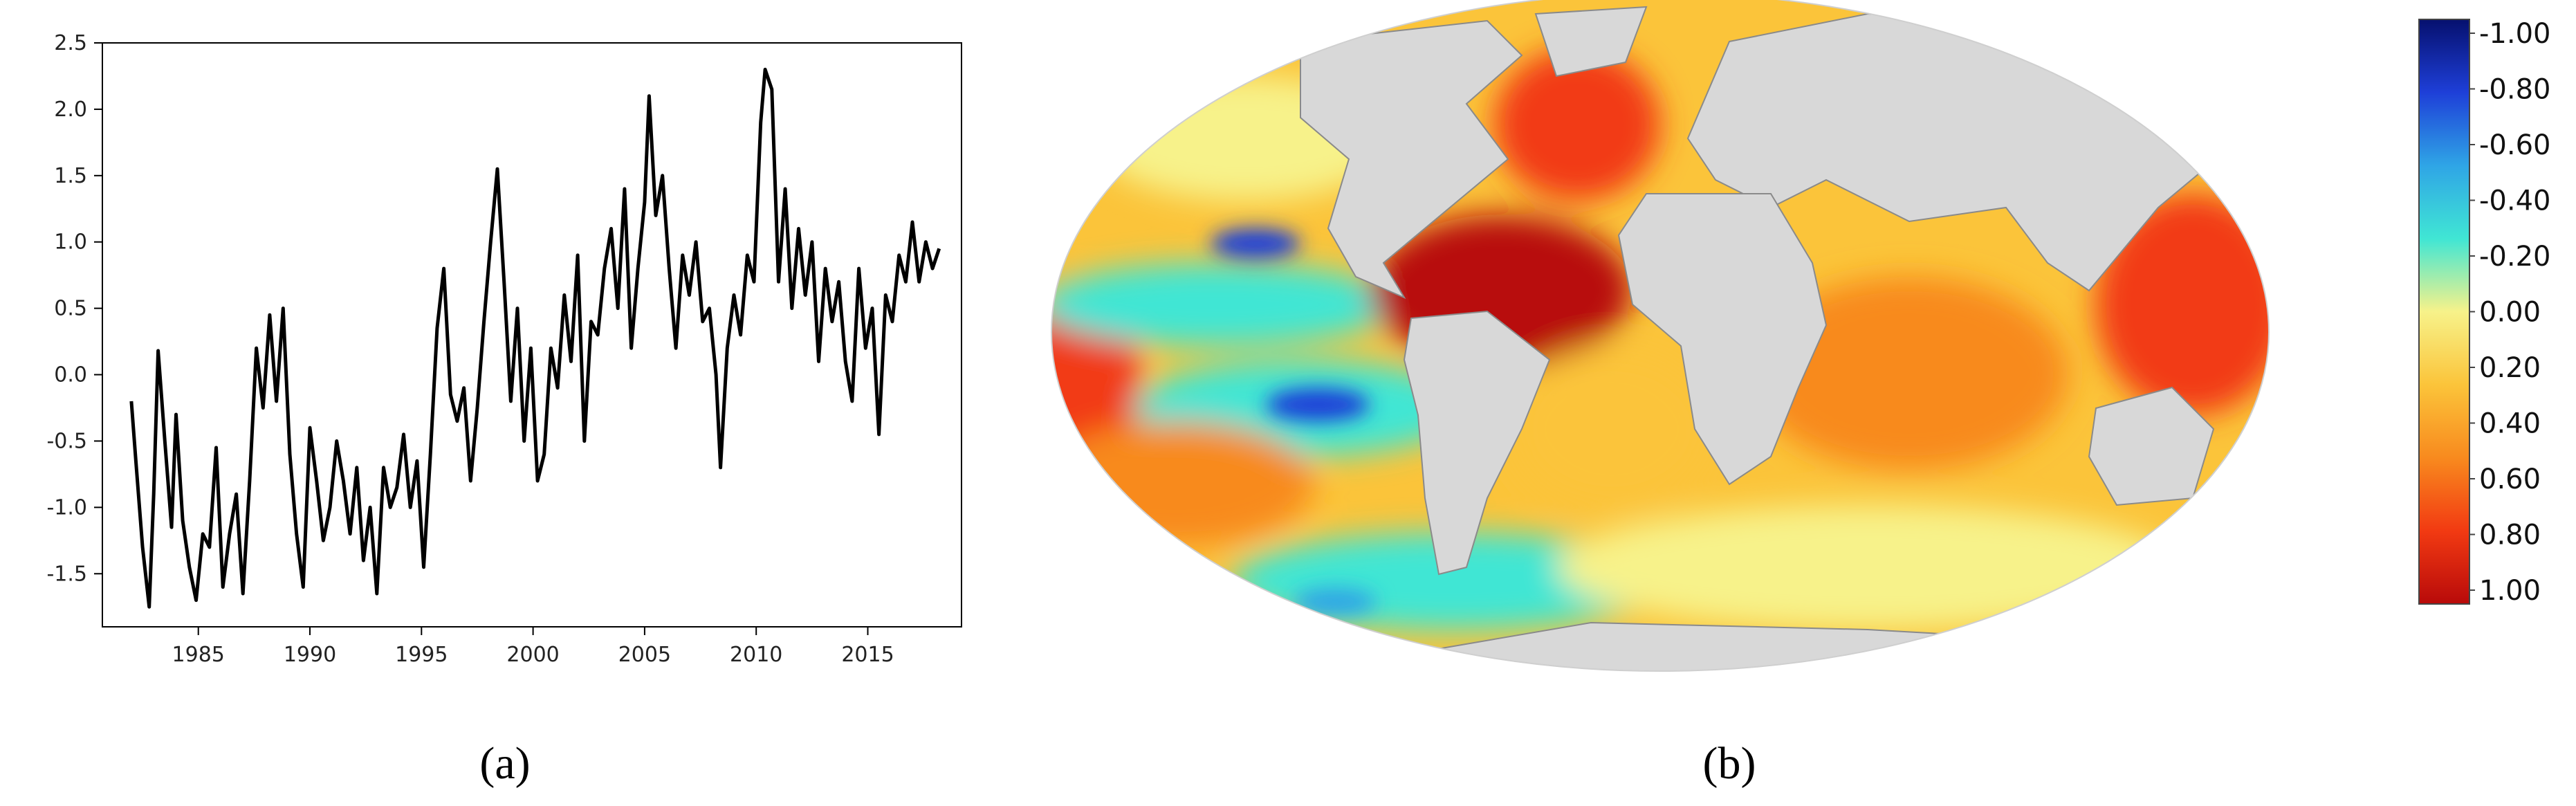 The image size is (2576, 806). What do you see at coordinates (70, 375) in the screenshot?
I see `y-tick-label: 0.0` at bounding box center [70, 375].